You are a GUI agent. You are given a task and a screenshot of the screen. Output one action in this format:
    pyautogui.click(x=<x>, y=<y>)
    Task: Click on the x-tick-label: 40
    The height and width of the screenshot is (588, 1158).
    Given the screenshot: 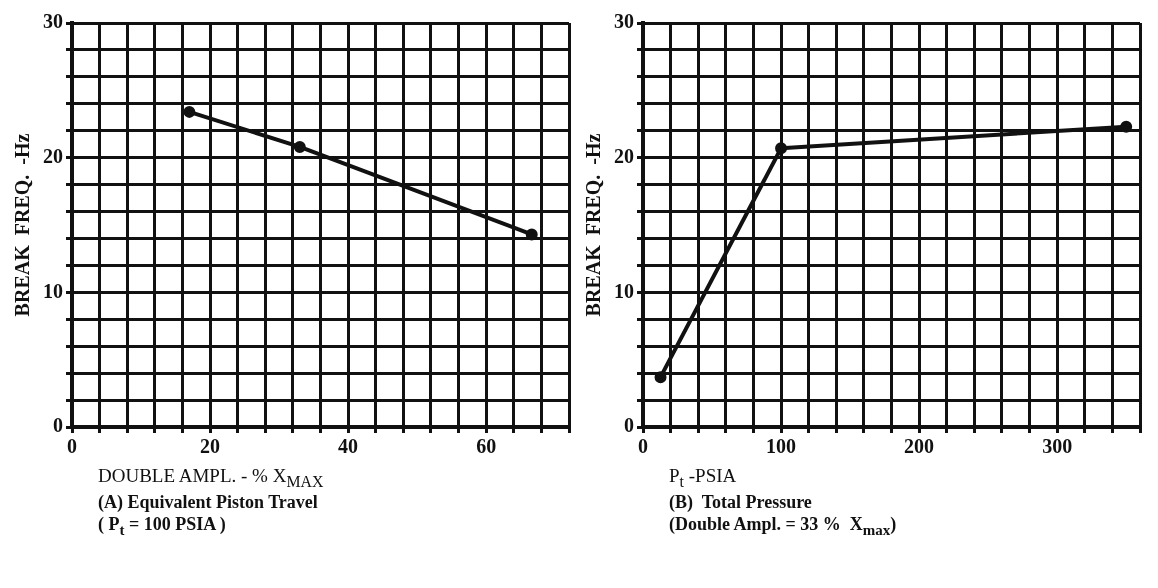 What is the action you would take?
    pyautogui.click(x=348, y=446)
    